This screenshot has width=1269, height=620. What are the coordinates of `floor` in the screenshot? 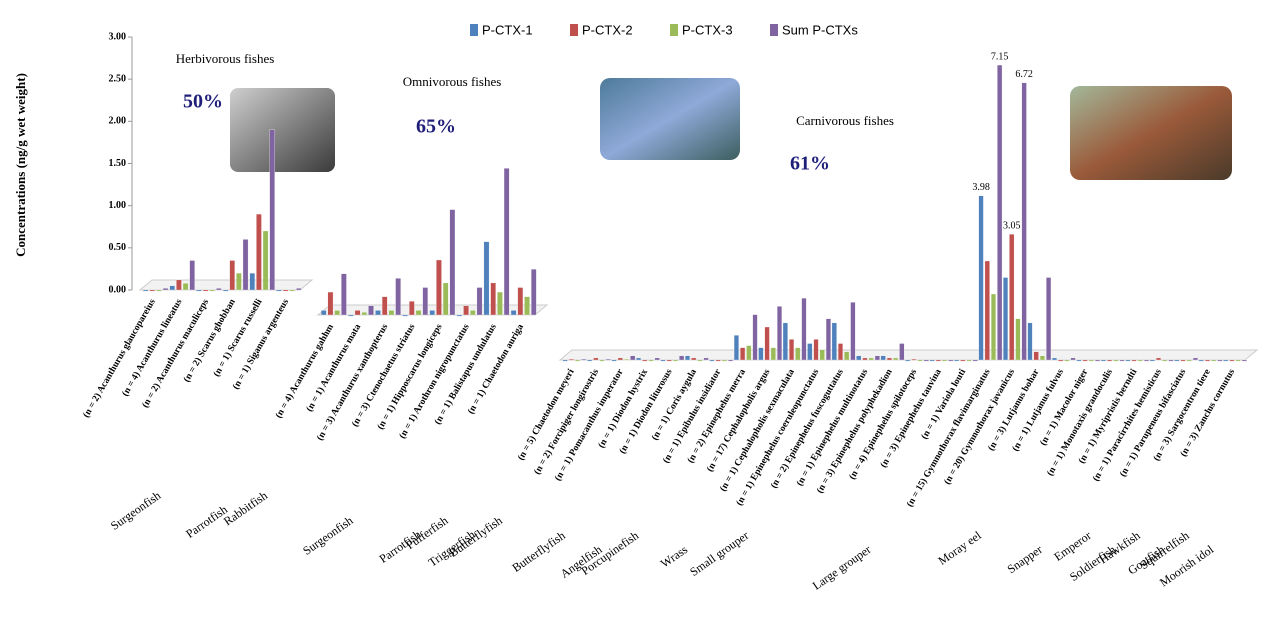 It's located at (908, 355).